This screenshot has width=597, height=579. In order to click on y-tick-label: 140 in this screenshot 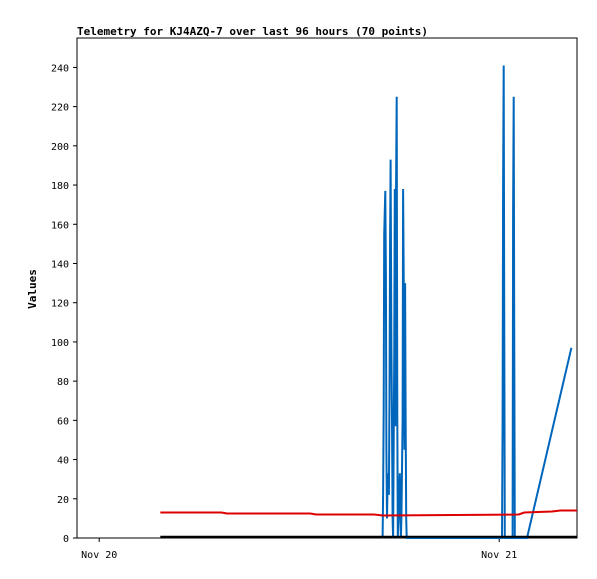, I will do `click(60, 264)`.